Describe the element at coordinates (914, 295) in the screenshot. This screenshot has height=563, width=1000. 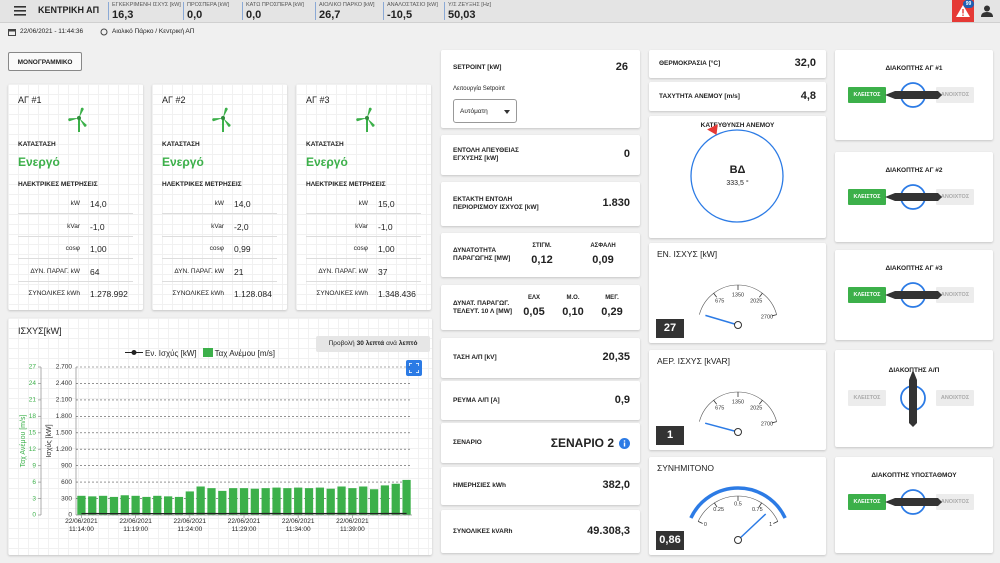
I see `switch-card: ΔΙΑΚΟΠΤΗΣ ΑΓ #3 ΚΛΕΙΣΤΟΣ ΑΝΟΙΧΤΟΣ` at that location.